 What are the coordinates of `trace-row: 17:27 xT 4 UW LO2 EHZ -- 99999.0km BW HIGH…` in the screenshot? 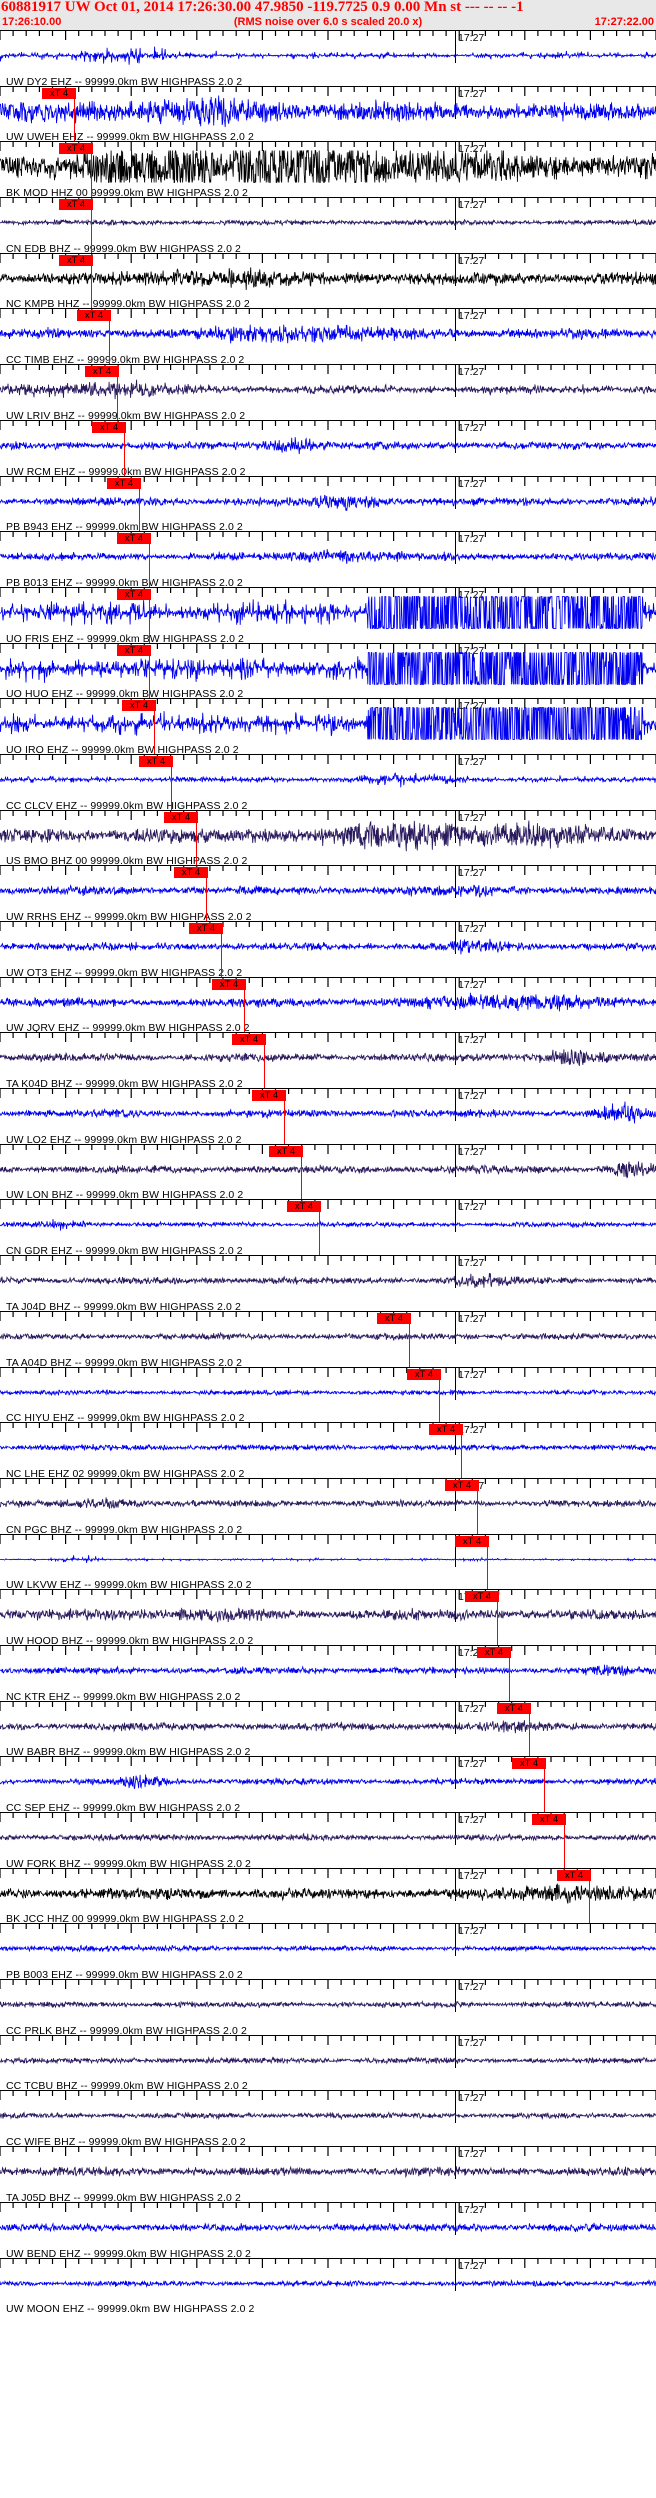 It's located at (328, 1116).